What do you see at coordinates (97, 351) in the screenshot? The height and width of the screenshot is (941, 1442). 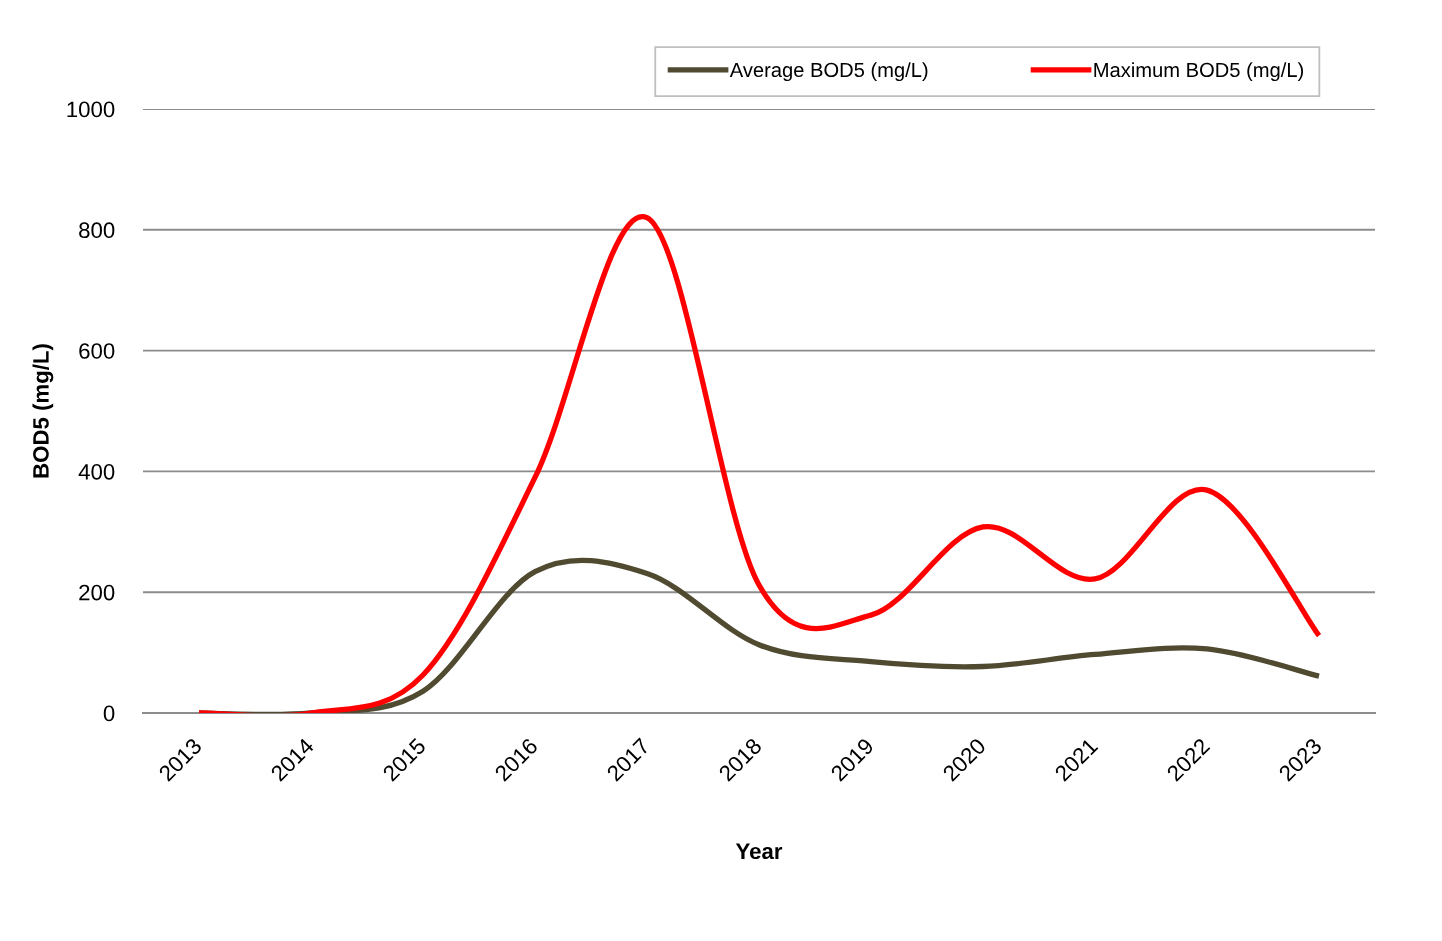 I see `y-tick-label: 600` at bounding box center [97, 351].